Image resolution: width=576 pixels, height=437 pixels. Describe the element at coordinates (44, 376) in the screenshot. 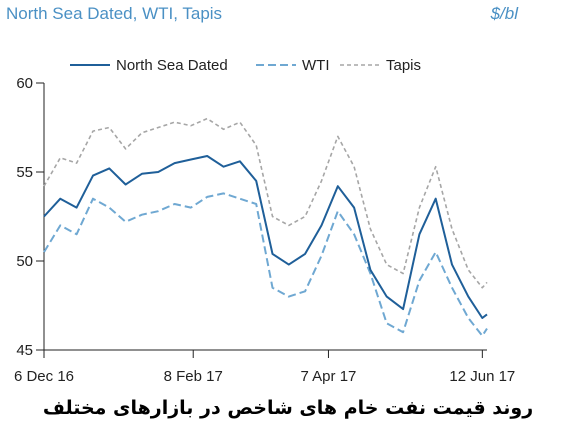

I see `x-tick-label: 6 Dec 16` at that location.